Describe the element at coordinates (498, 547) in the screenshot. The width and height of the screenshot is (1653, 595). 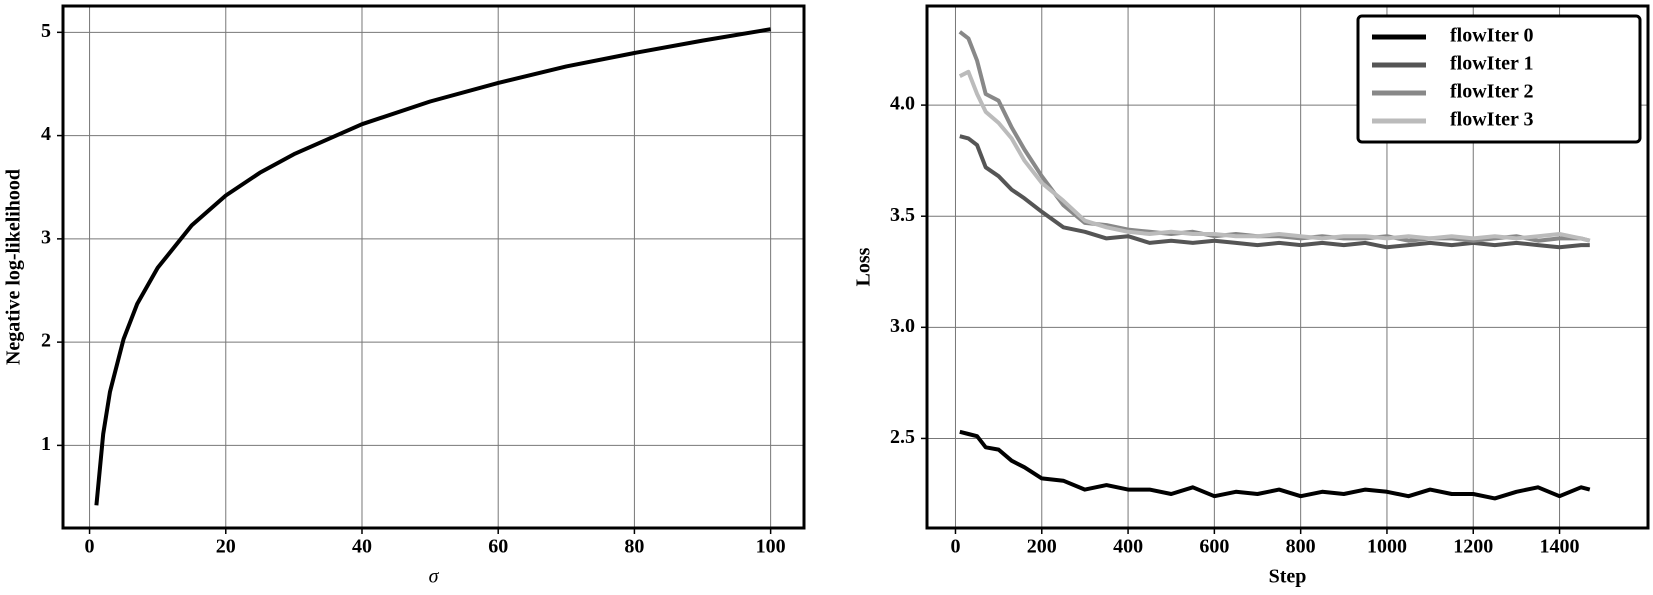
I see `x-tick-label: 60` at that location.